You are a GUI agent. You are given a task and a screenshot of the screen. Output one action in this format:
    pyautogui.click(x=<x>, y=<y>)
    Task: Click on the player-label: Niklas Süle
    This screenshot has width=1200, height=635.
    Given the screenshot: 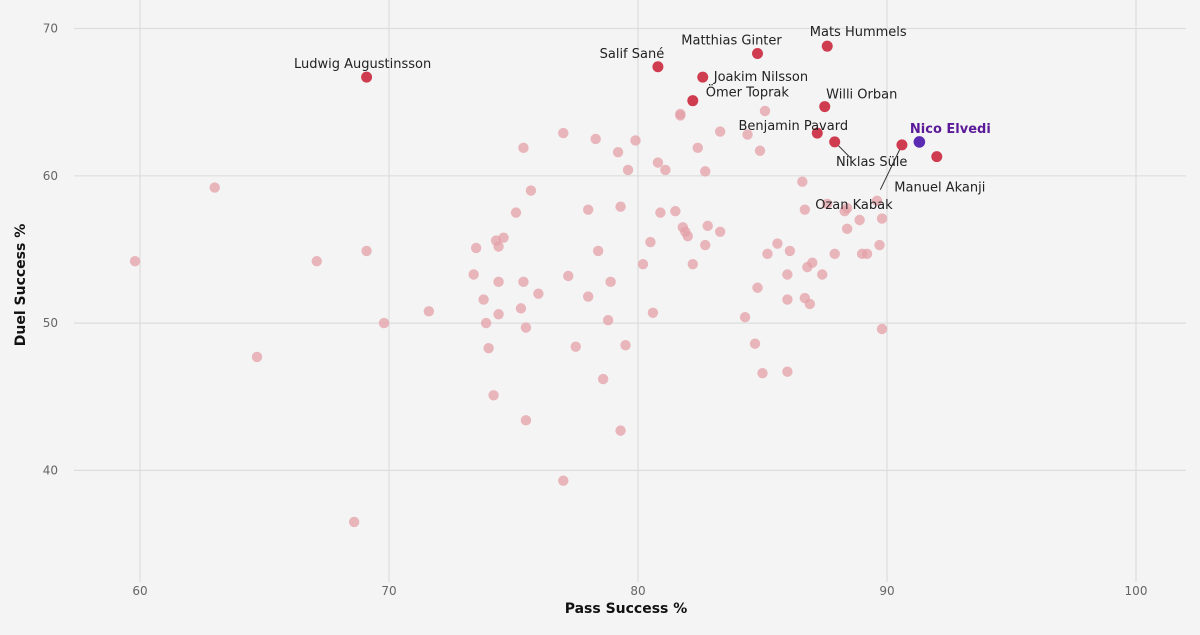 What is the action you would take?
    pyautogui.click(x=871, y=162)
    